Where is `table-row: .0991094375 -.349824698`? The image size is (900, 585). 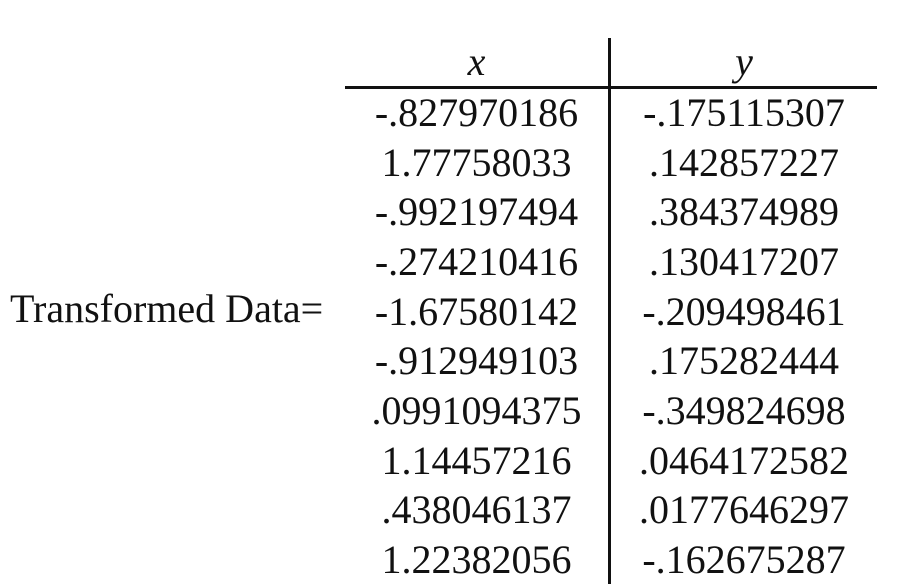
table-row: .0991094375 -.349824698 is located at coordinates (611, 411).